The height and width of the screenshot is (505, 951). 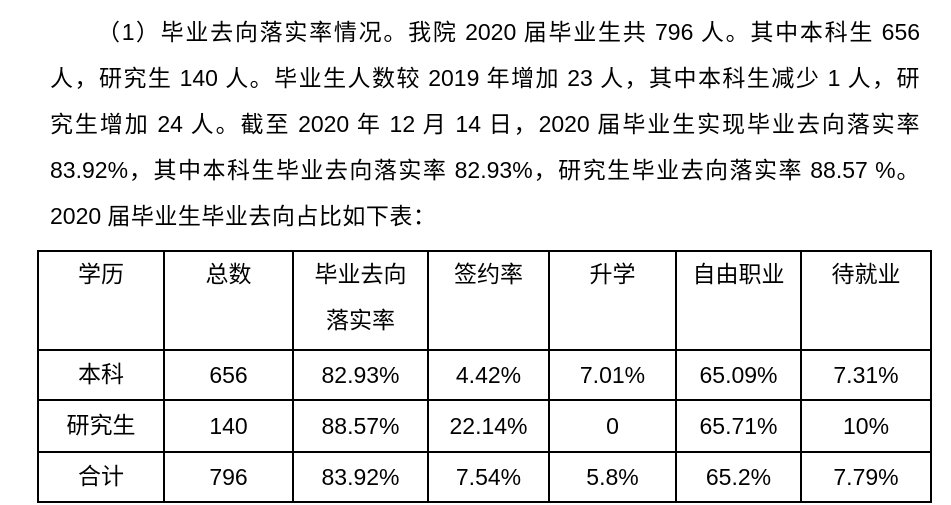 I want to click on header-rate-line1: 毕业去向, so click(x=360, y=274).